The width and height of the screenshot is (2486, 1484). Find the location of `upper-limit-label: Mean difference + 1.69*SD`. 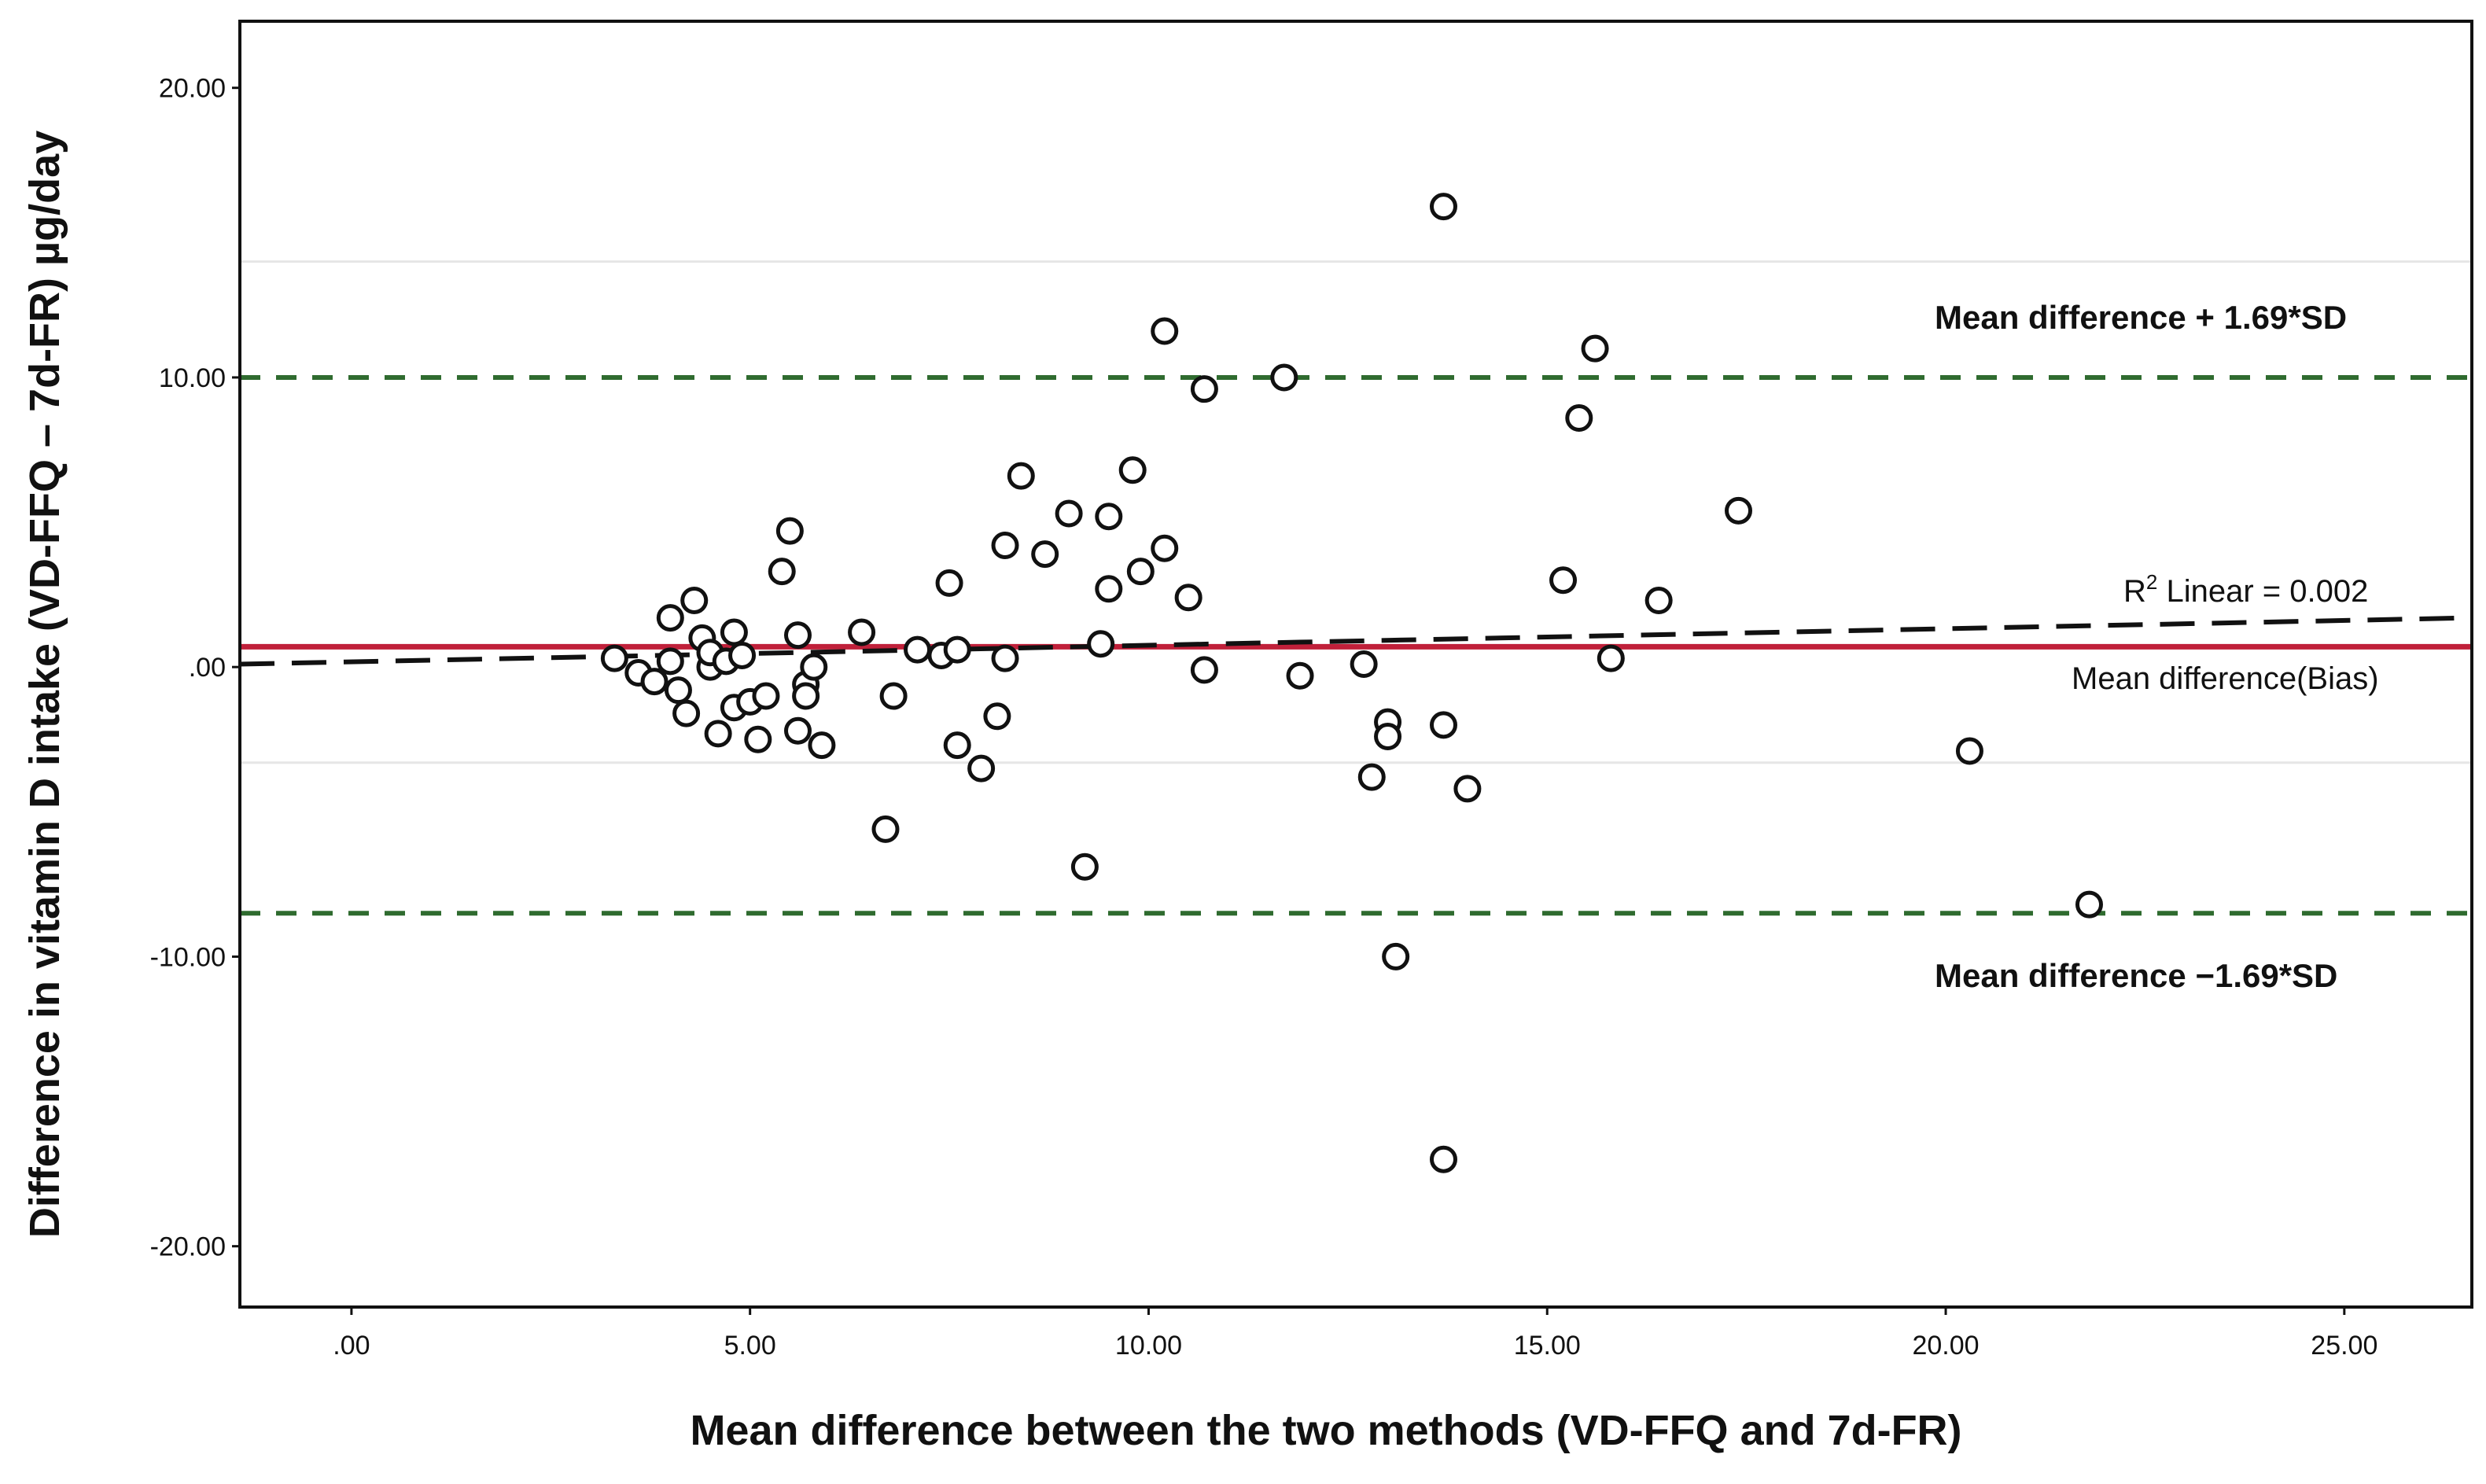

upper-limit-label: Mean difference + 1.69*SD is located at coordinates (2141, 317).